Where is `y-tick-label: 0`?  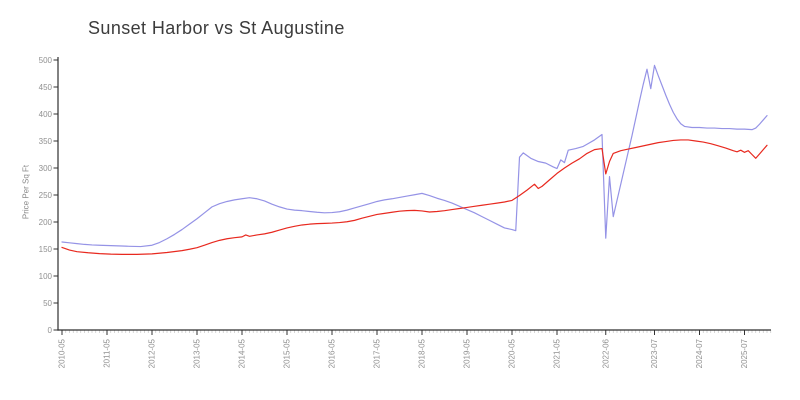
y-tick-label: 0 is located at coordinates (50, 330).